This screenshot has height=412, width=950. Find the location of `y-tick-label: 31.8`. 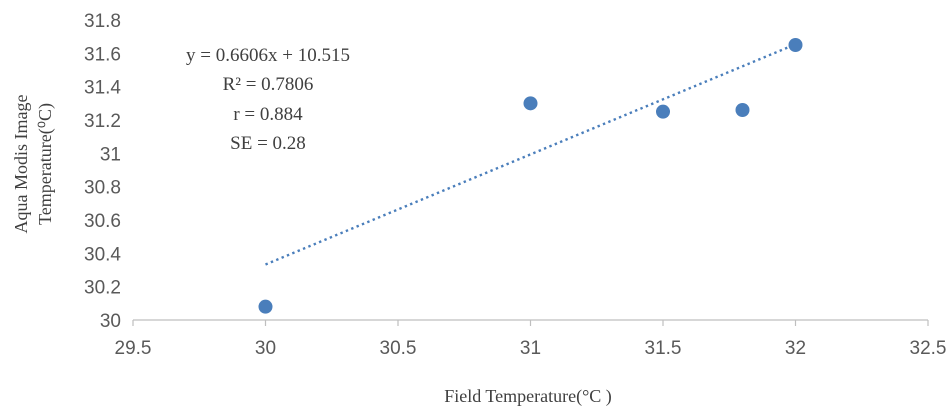

y-tick-label: 31.8 is located at coordinates (102, 21).